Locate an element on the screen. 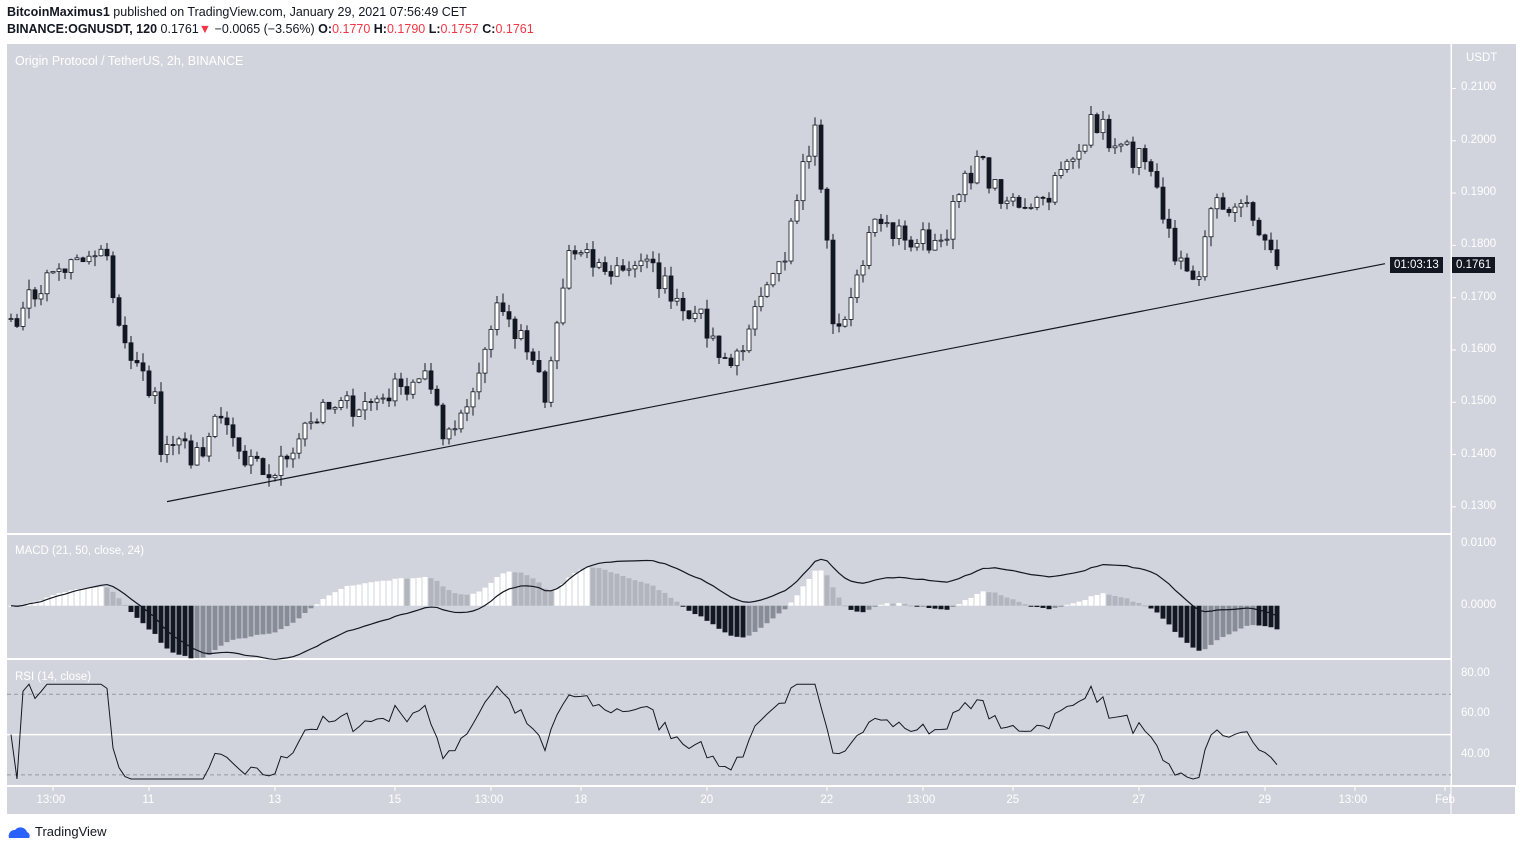 This screenshot has height=852, width=1523. brand-name: TradingView is located at coordinates (71, 831).